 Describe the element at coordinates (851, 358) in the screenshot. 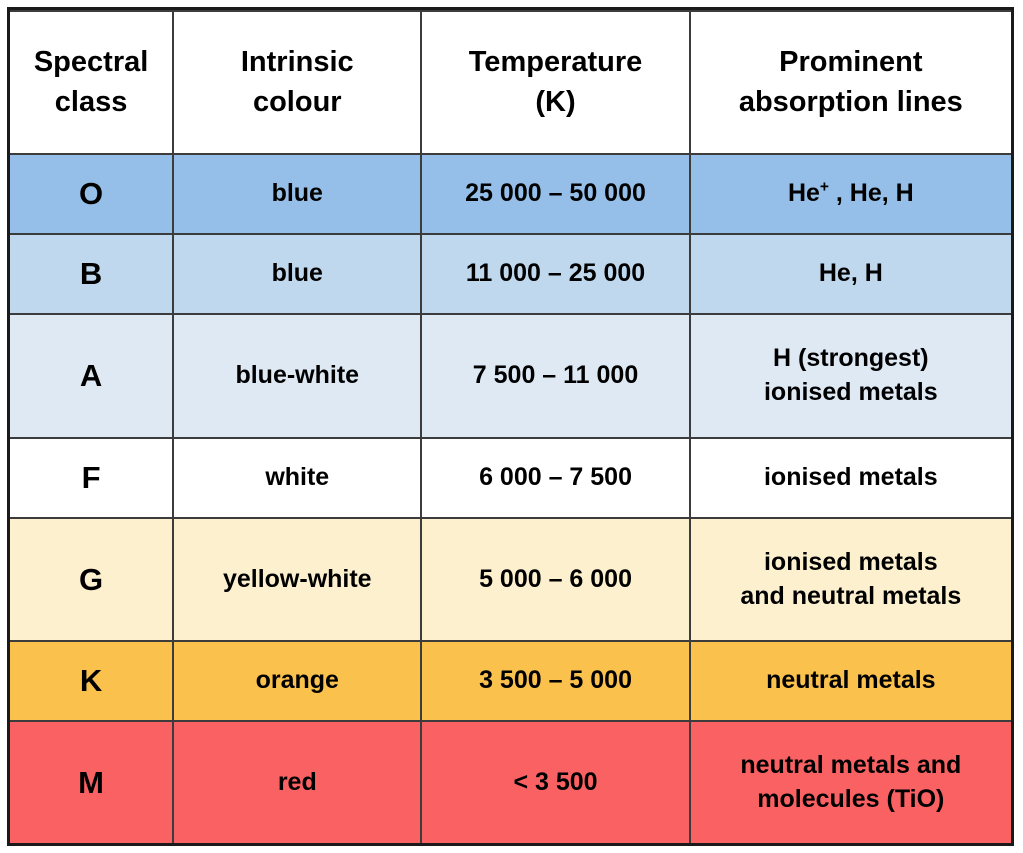

I see `cell-absorption-lines-line1: H (strongest)` at that location.